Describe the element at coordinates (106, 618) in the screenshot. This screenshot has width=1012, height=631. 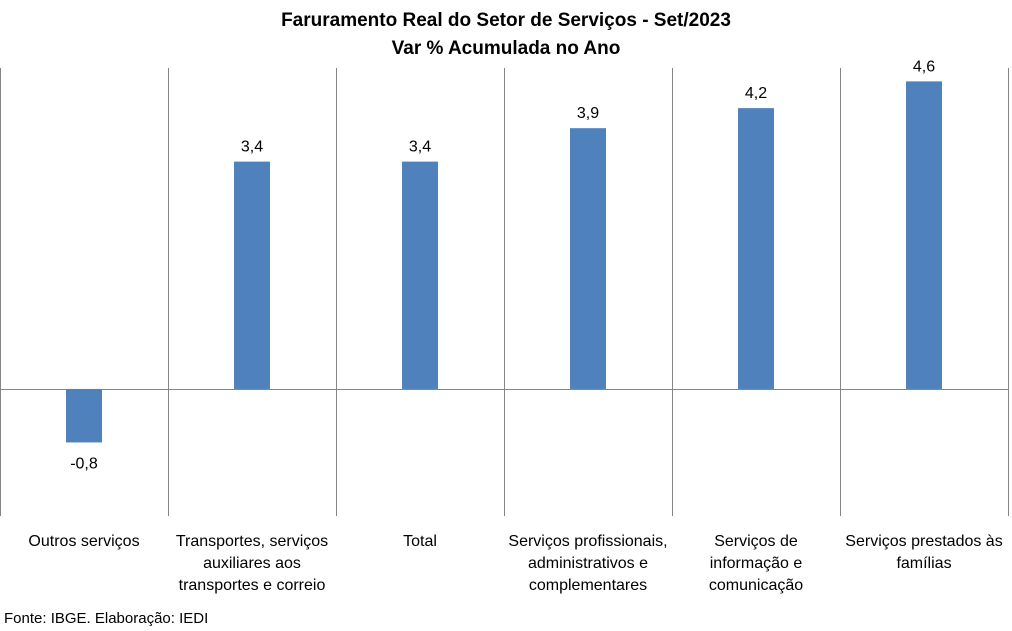
I see `source-note: Fonte: IBGE. Elaboração: IEDI` at that location.